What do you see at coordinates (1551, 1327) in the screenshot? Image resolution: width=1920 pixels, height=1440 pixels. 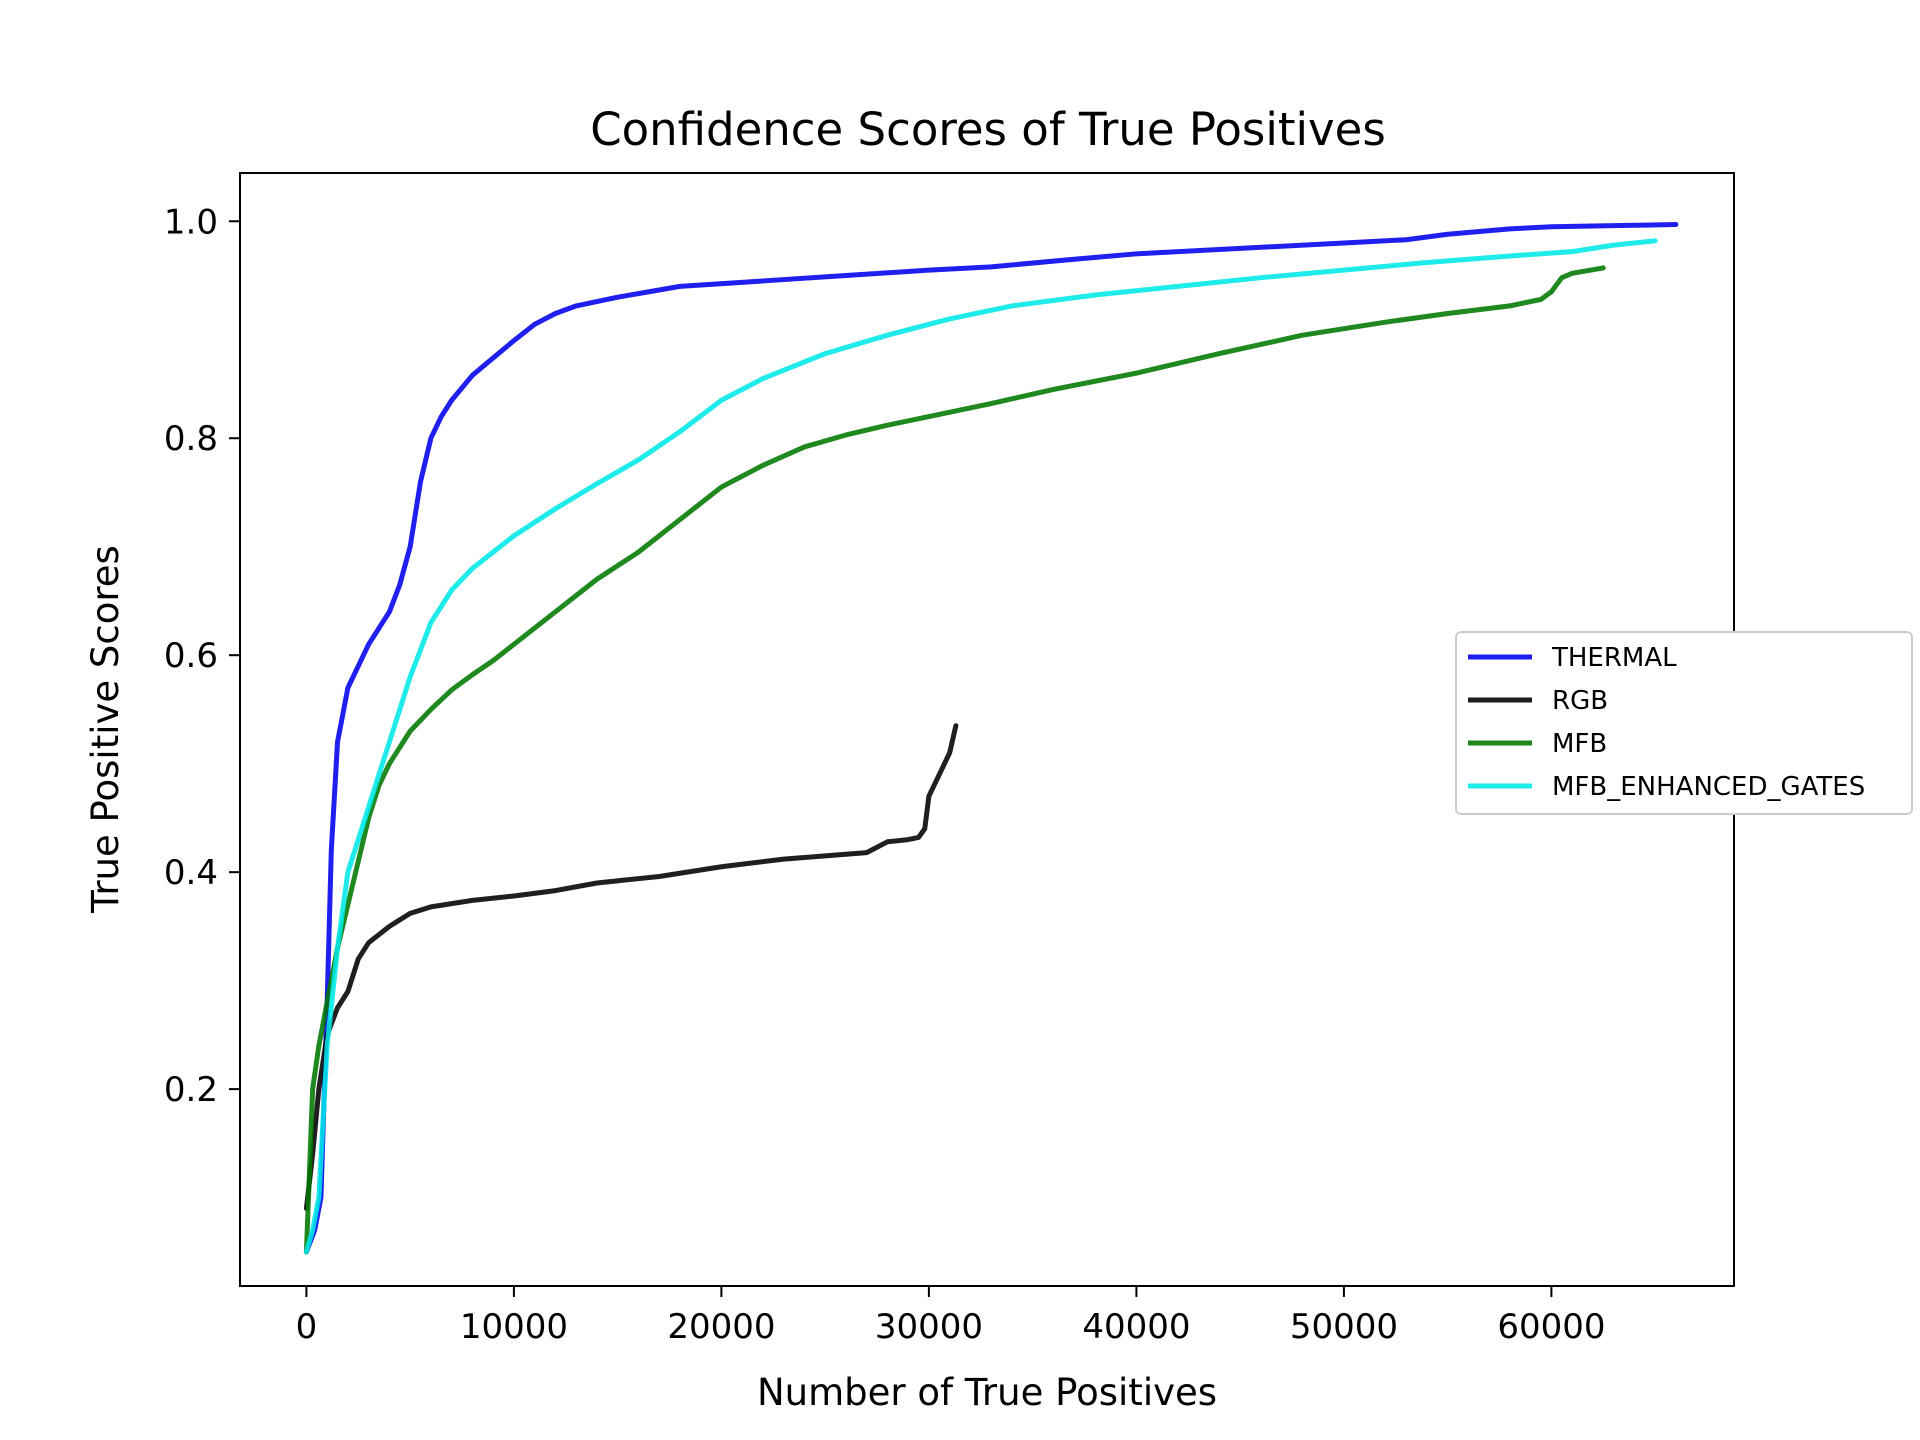 I see `x-tick-label: 60000` at bounding box center [1551, 1327].